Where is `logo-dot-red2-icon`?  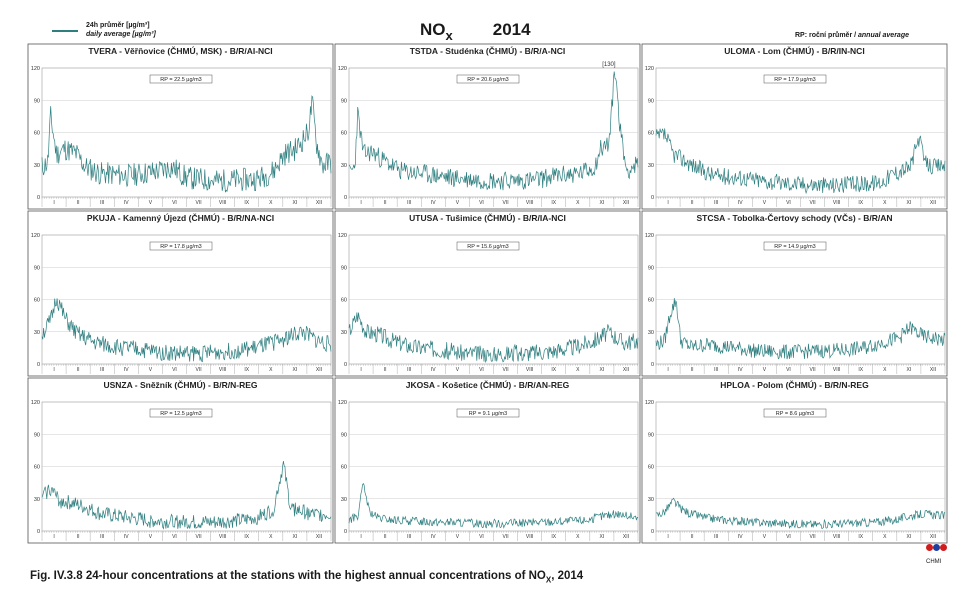
logo-dot-red2-icon is located at coordinates (943, 547).